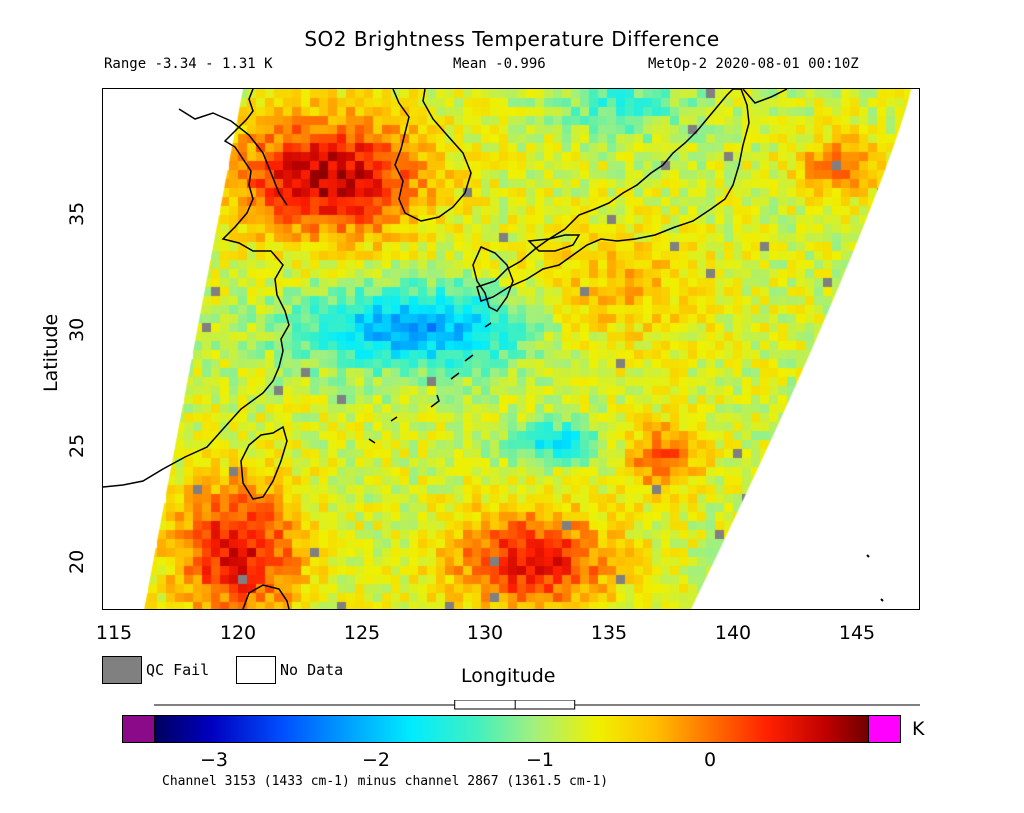 This screenshot has width=1024, height=813. Describe the element at coordinates (196, 288) in the screenshot. I see `china-coastline` at that location.